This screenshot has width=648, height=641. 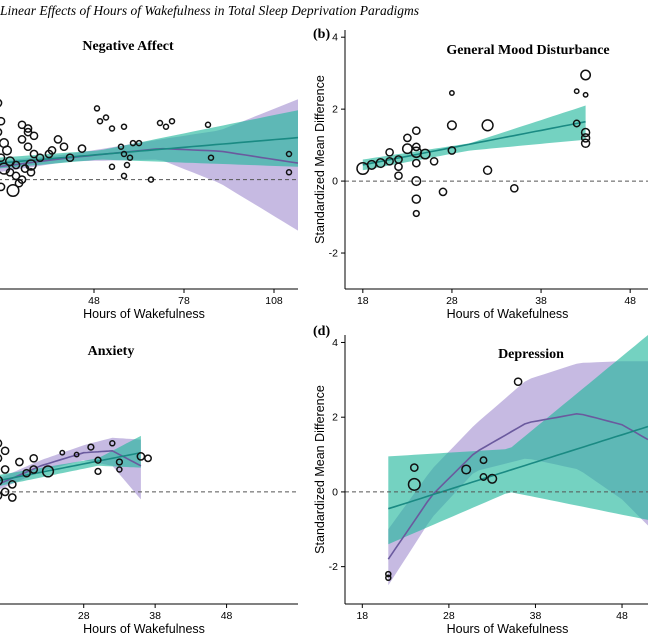 I want to click on panel-label: (b), so click(x=321, y=34).